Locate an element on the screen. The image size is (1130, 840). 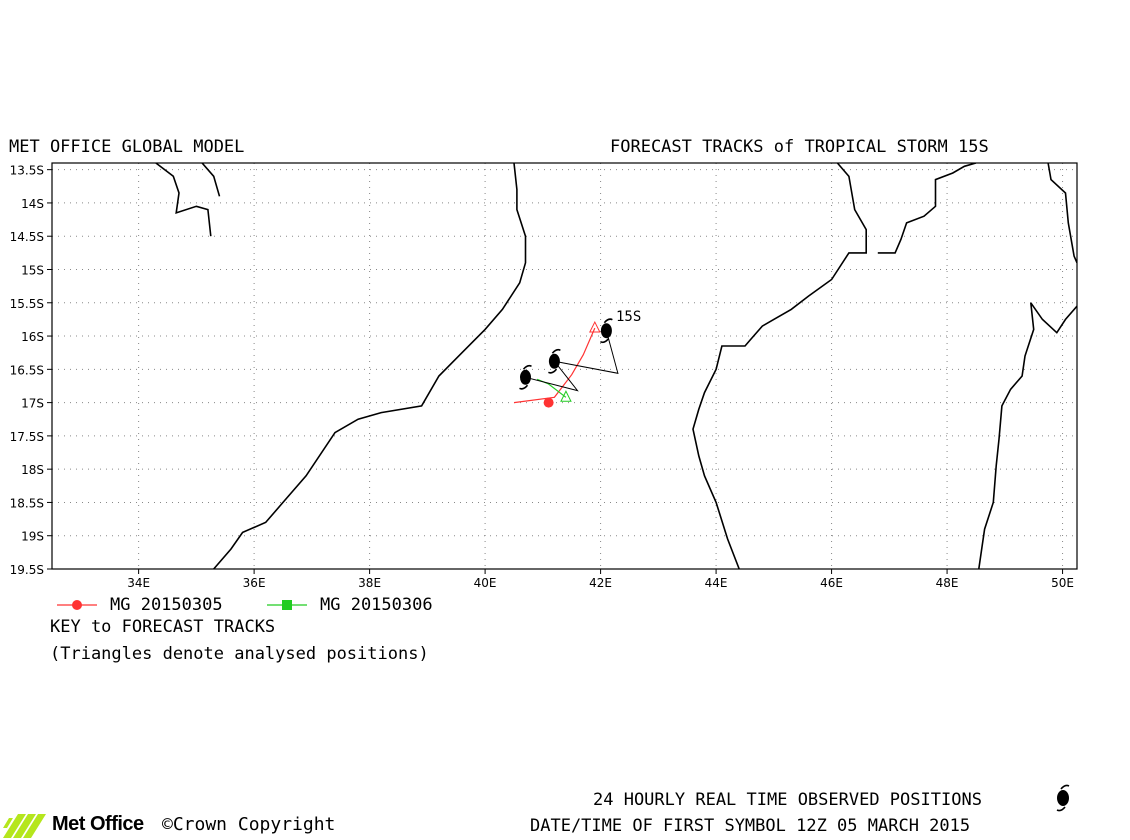
x-tick-label: 42E is located at coordinates (600, 583).